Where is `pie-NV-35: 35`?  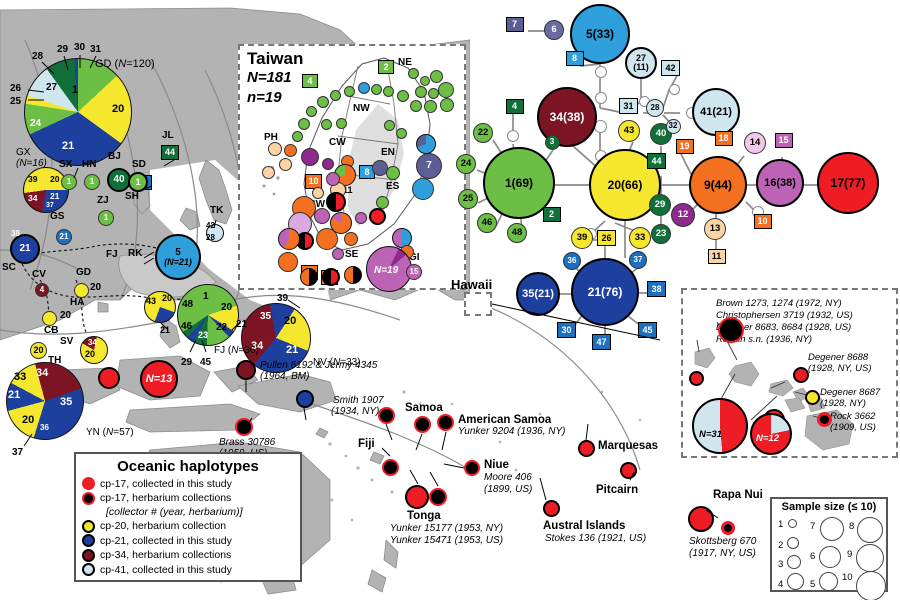 pie-NV-35: 35 is located at coordinates (266, 316).